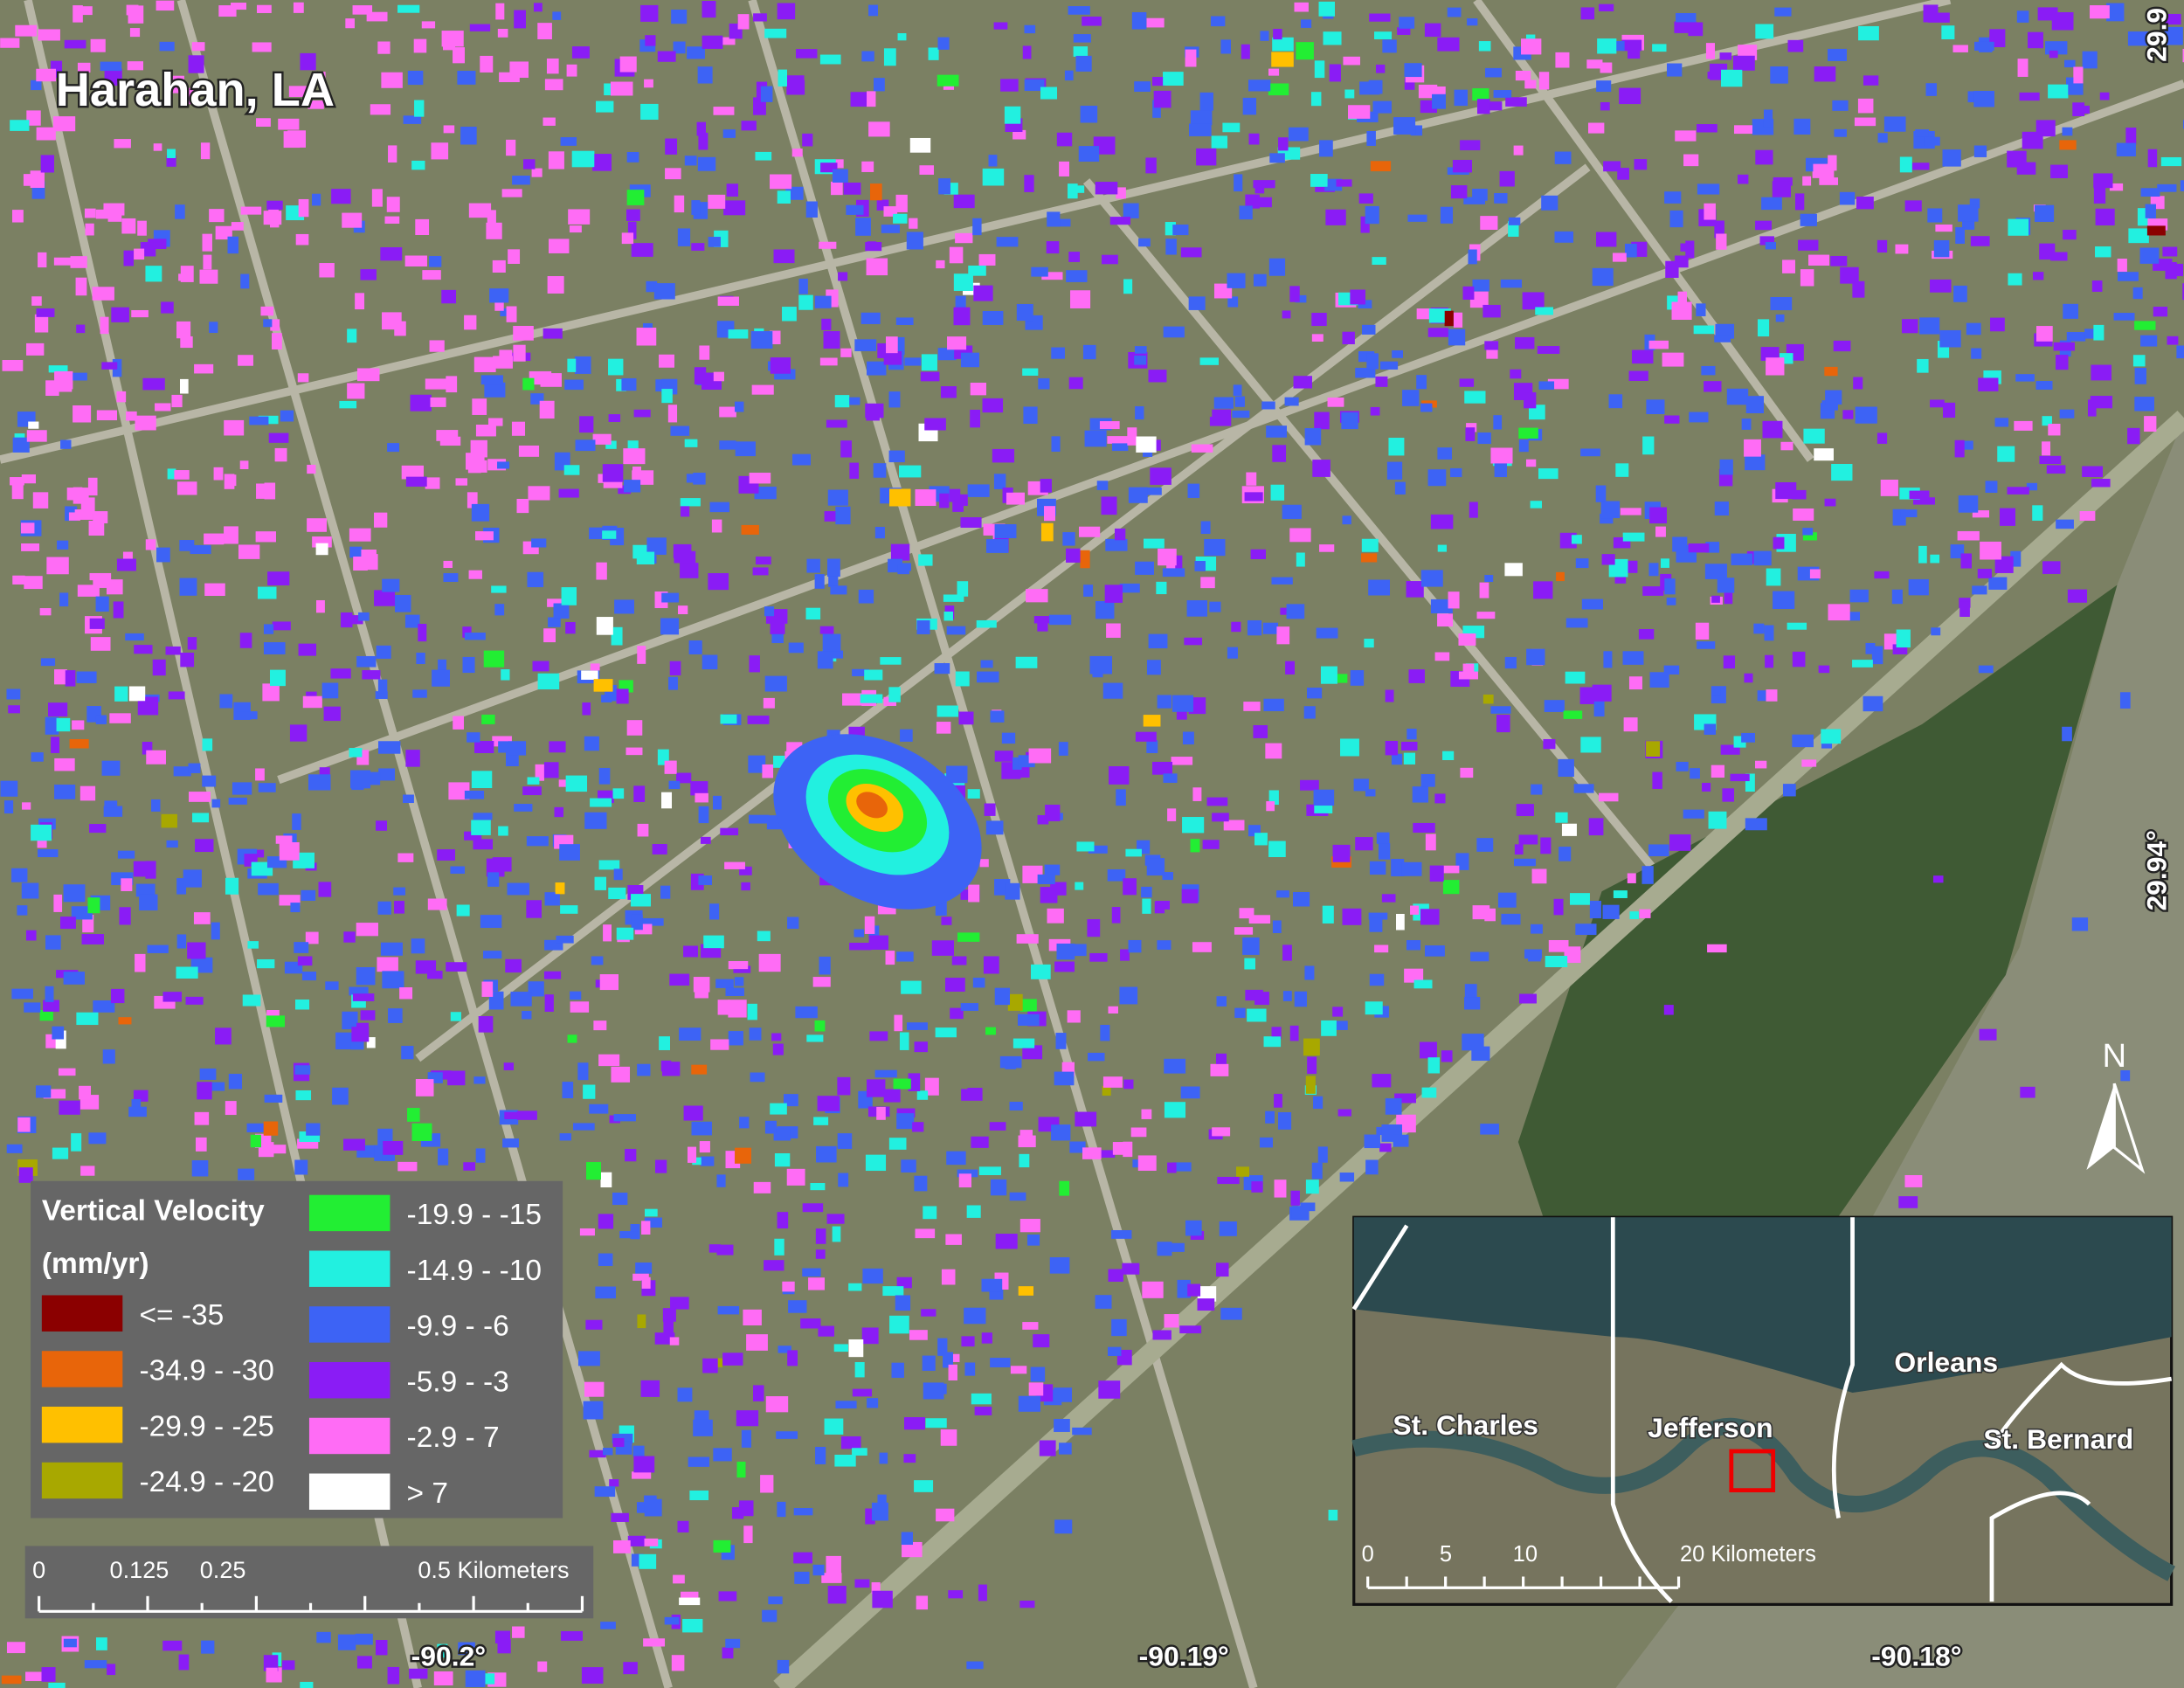 The height and width of the screenshot is (1688, 2184). I want to click on inset-river, so click(1763, 1499).